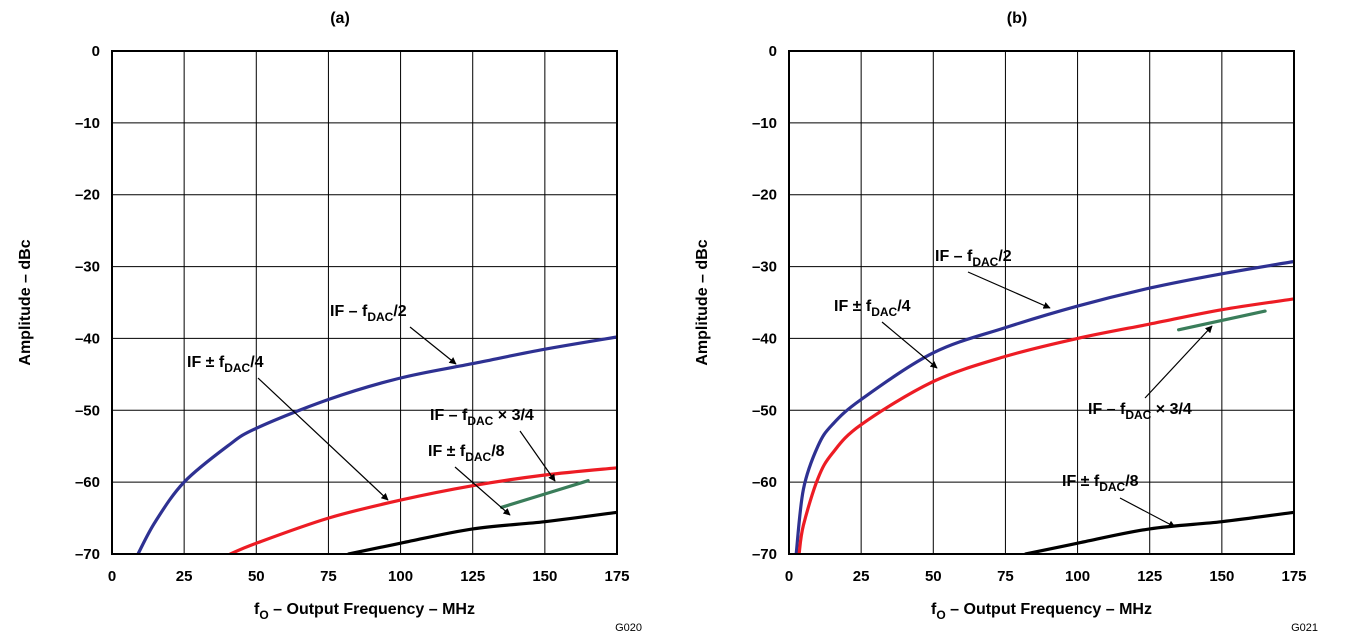  What do you see at coordinates (1304, 628) in the screenshot?
I see `figure-code: G021` at bounding box center [1304, 628].